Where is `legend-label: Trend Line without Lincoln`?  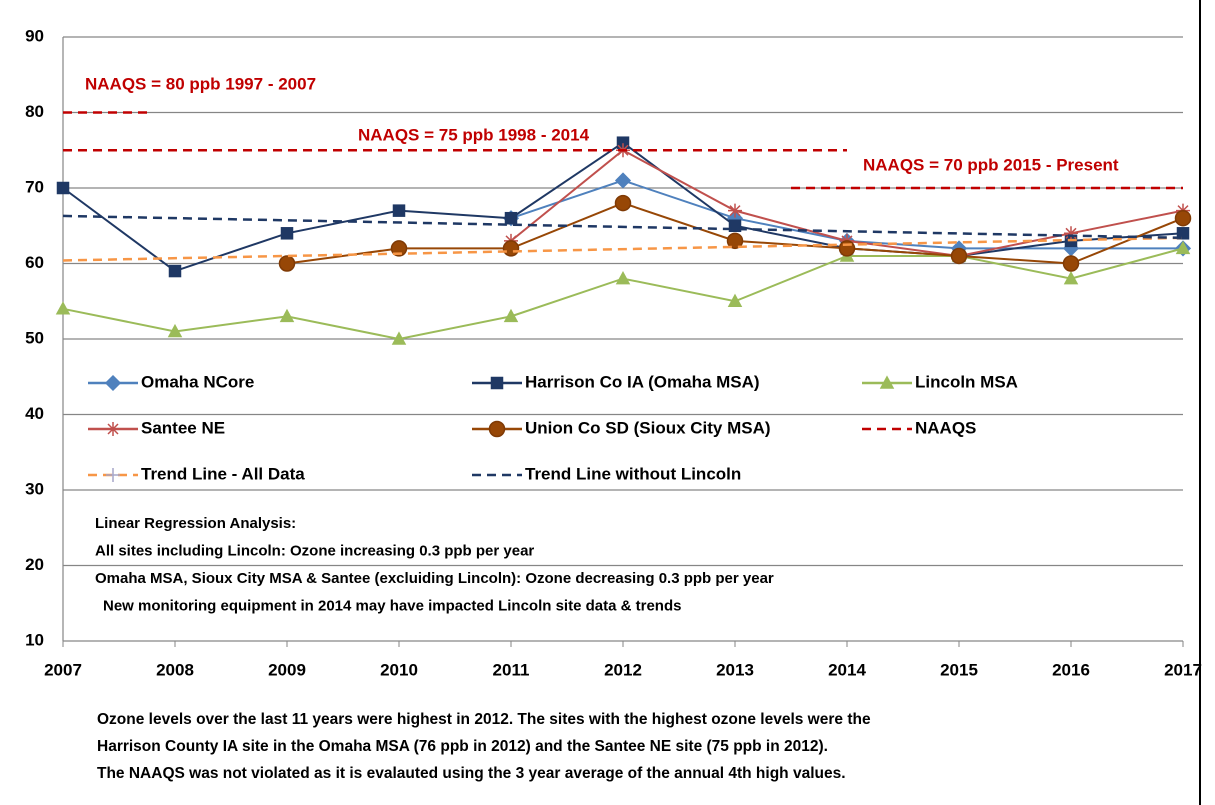 legend-label: Trend Line without Lincoln is located at coordinates (633, 473).